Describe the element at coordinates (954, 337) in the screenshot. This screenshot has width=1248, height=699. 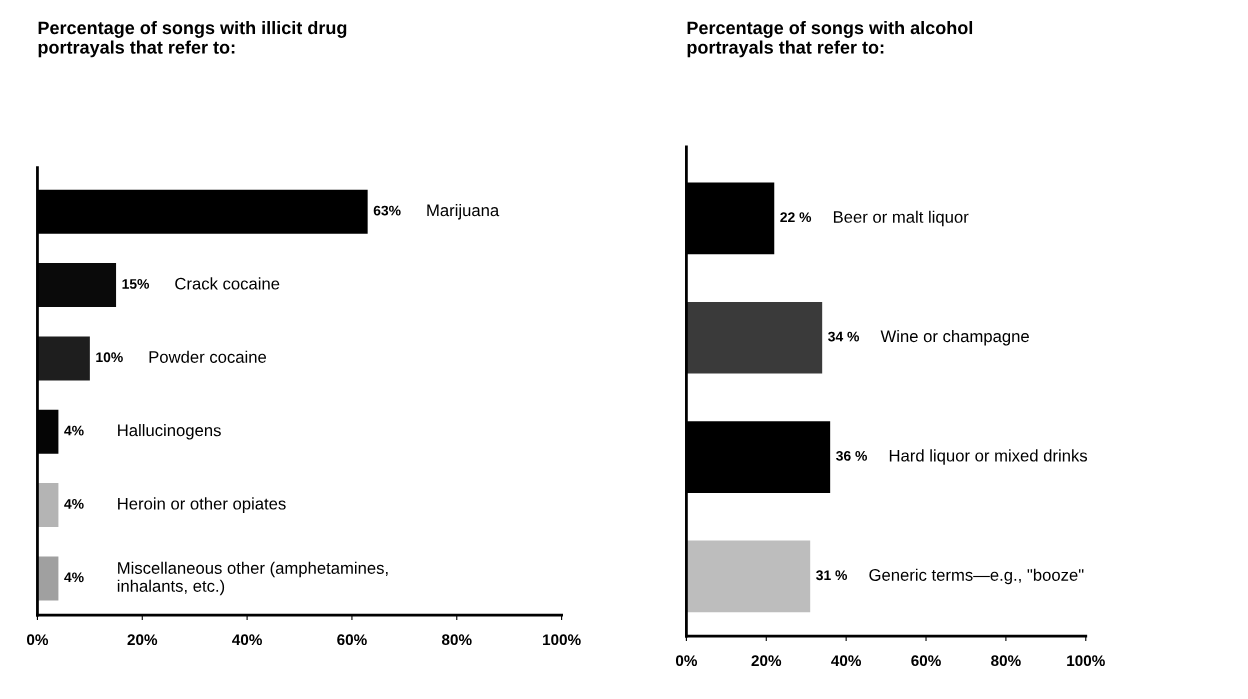
I see `y-tick-label: Wine or champagne` at that location.